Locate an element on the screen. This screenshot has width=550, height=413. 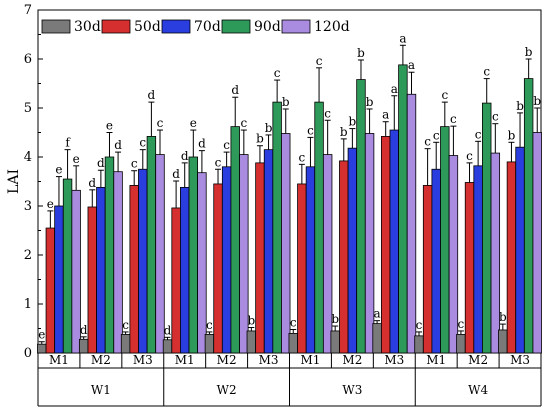
bar-120d-W2-M3 is located at coordinates (286, 243).